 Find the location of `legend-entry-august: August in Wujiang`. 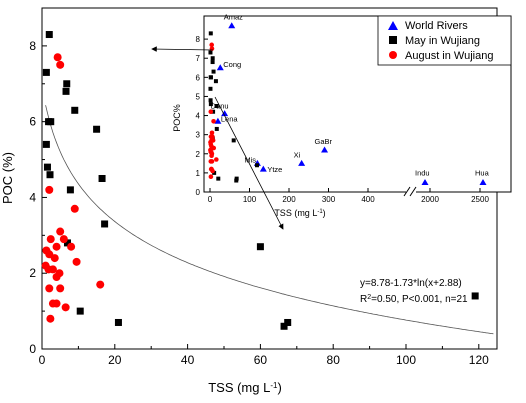

legend-entry-august: August in Wujiang is located at coordinates (449, 56).